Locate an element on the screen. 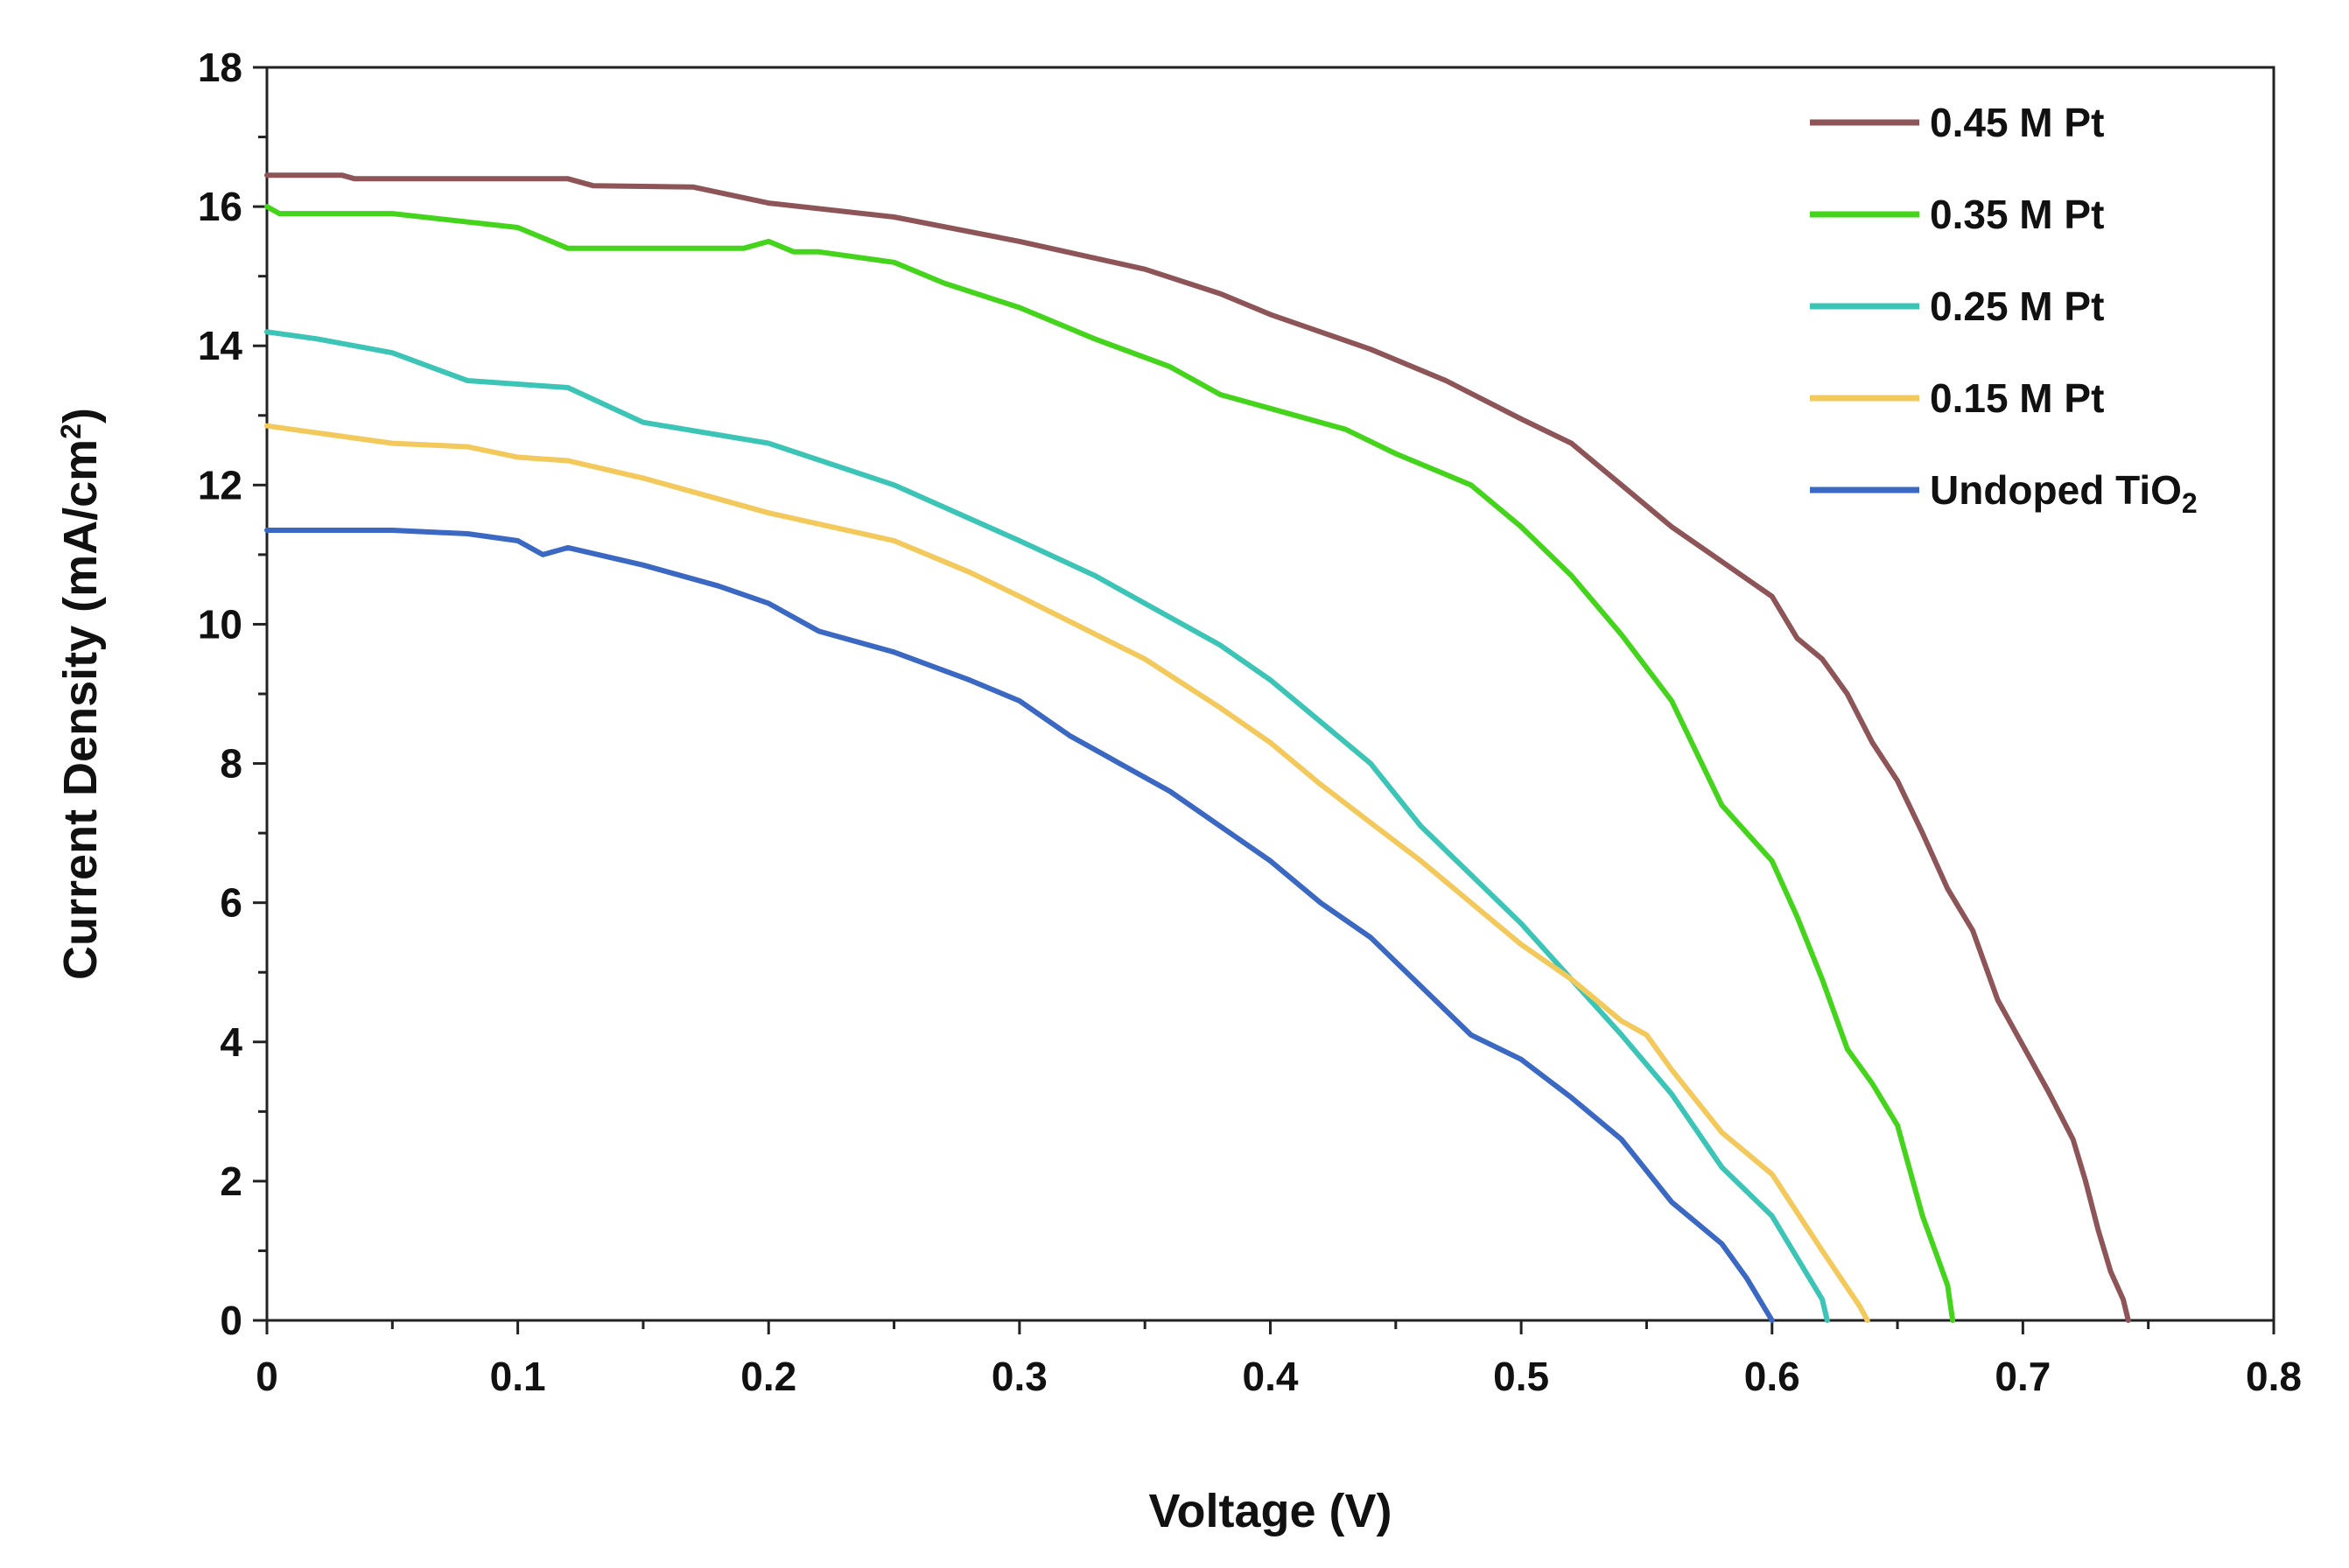 Image resolution: width=2349 pixels, height=1568 pixels. y-tick-label: 16 is located at coordinates (220, 206).